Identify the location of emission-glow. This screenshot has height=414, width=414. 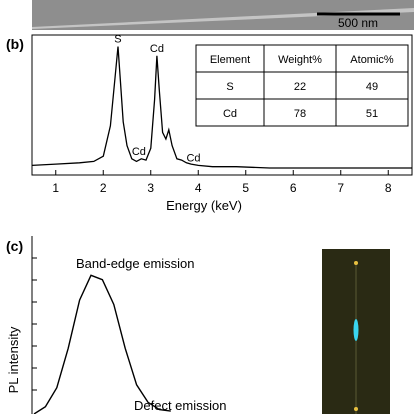
(356, 330).